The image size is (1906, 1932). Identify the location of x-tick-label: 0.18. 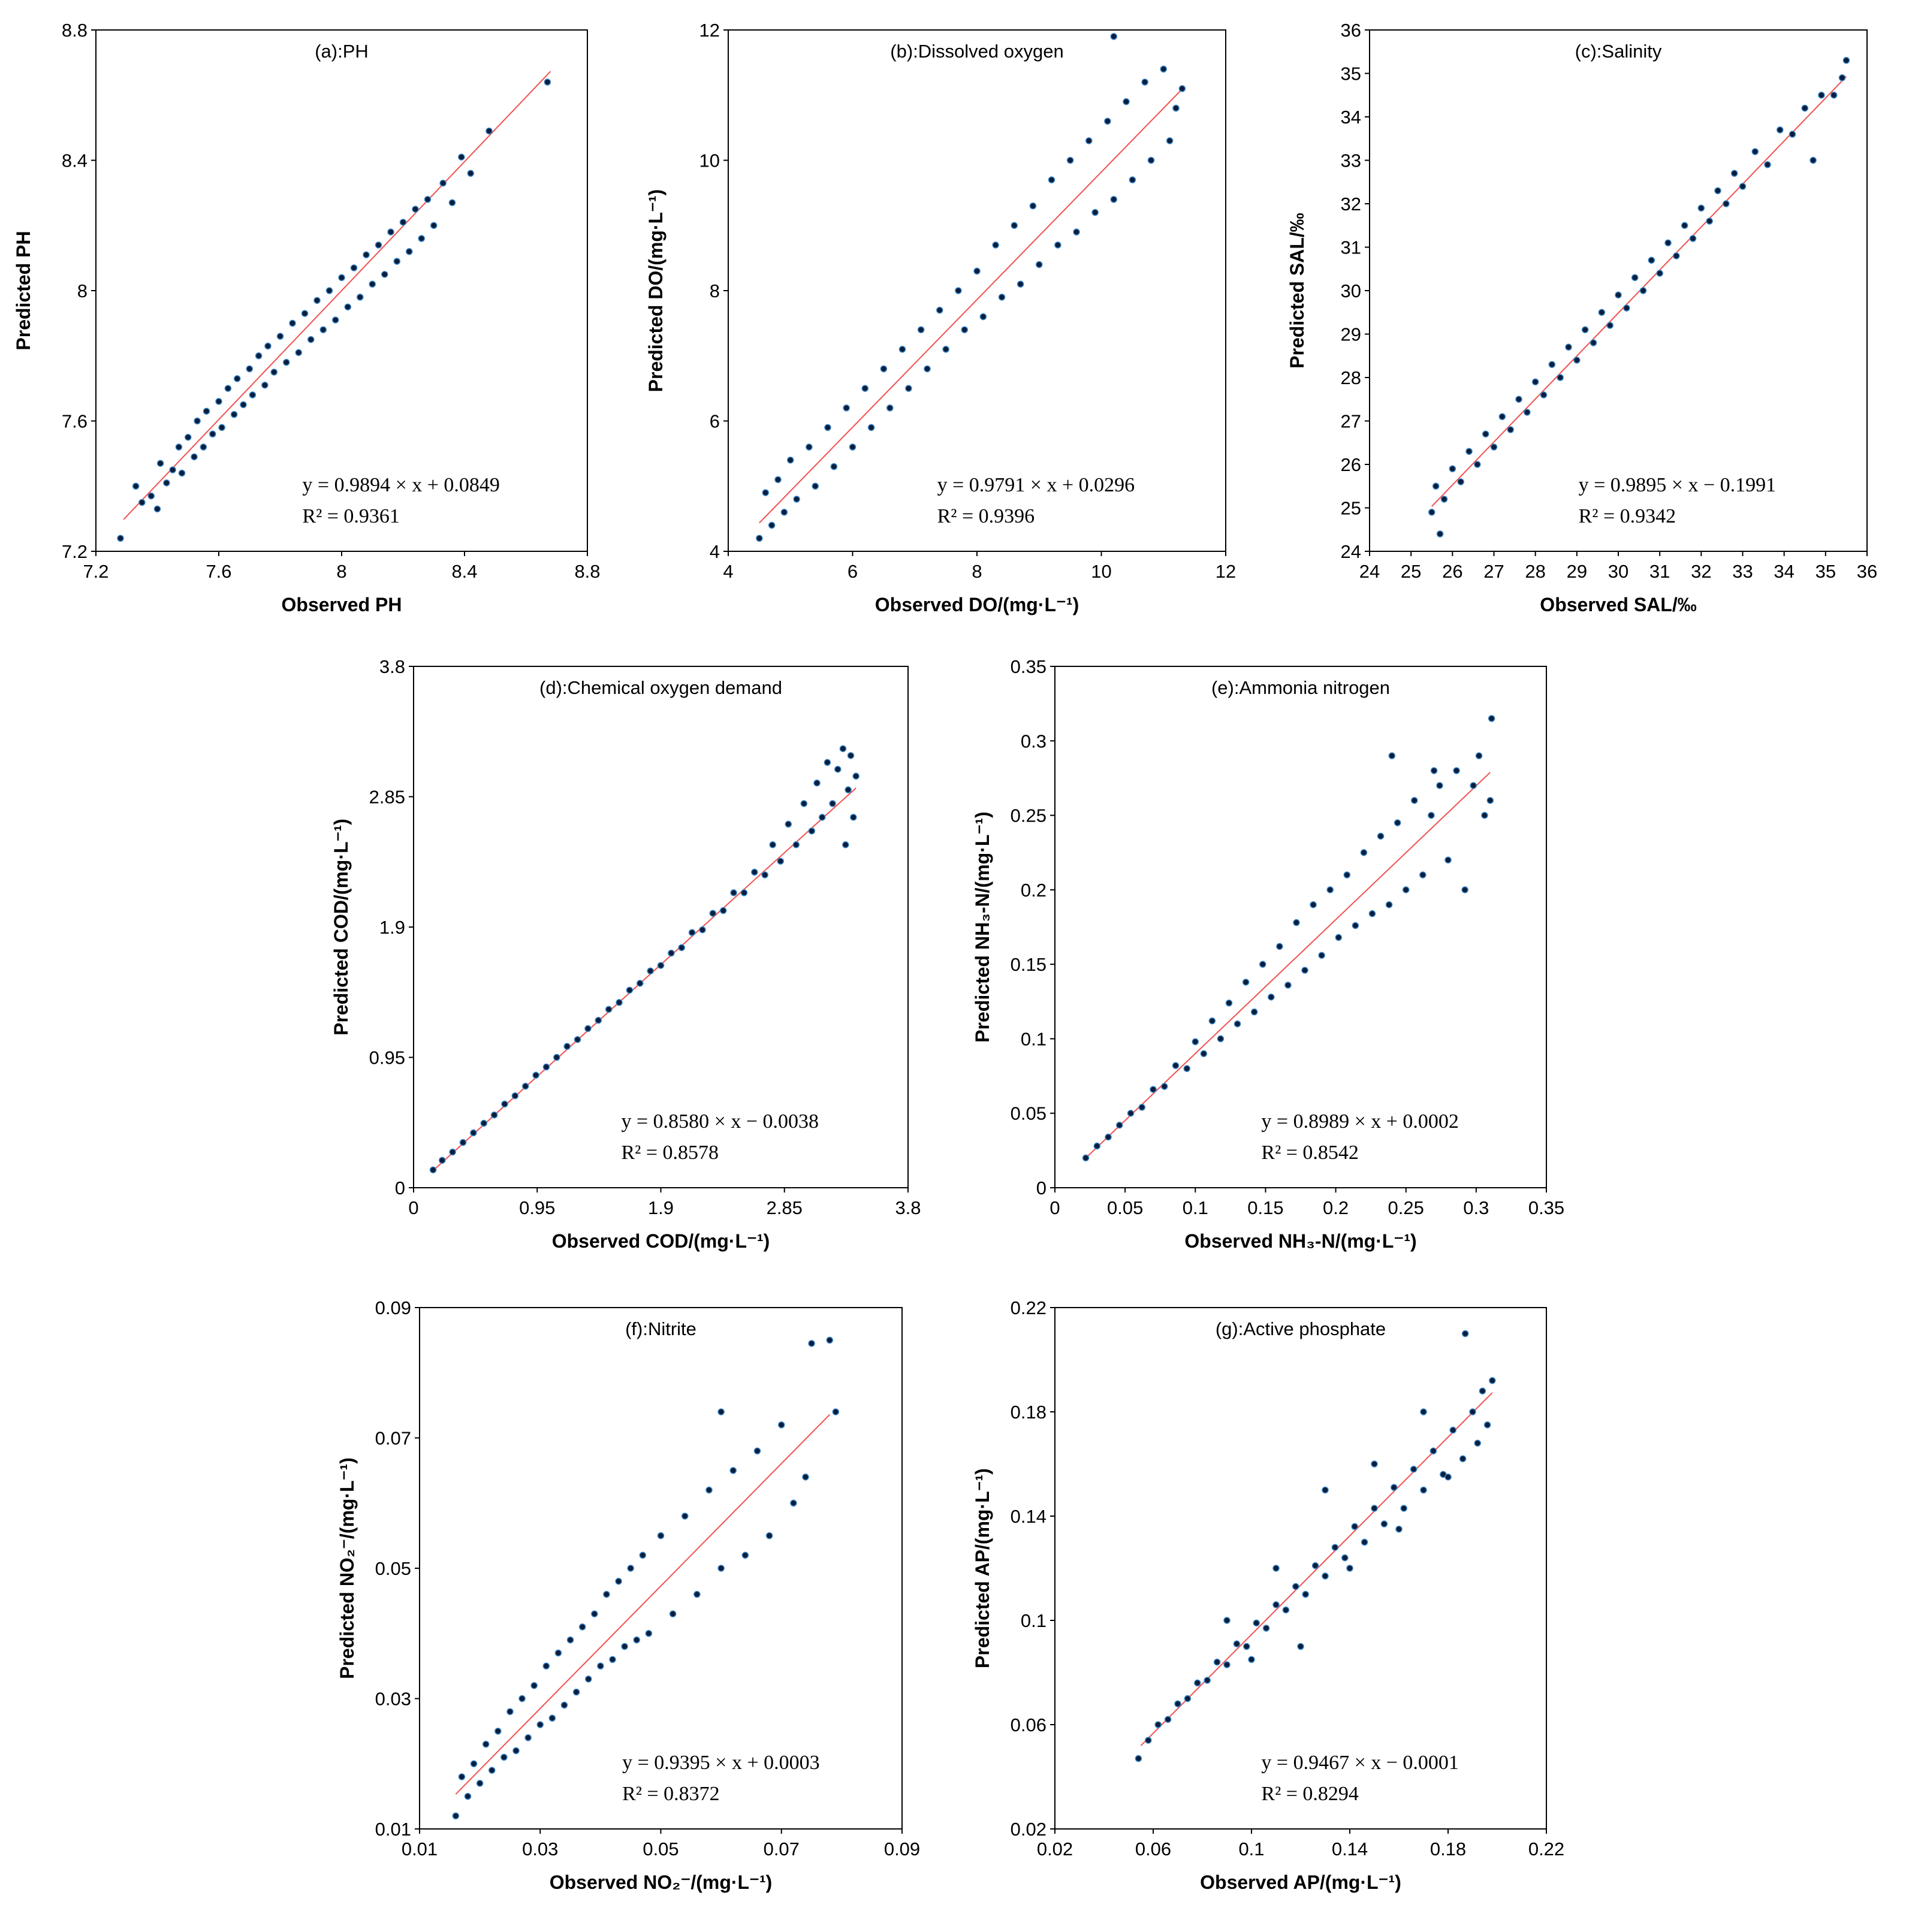
(1448, 1849).